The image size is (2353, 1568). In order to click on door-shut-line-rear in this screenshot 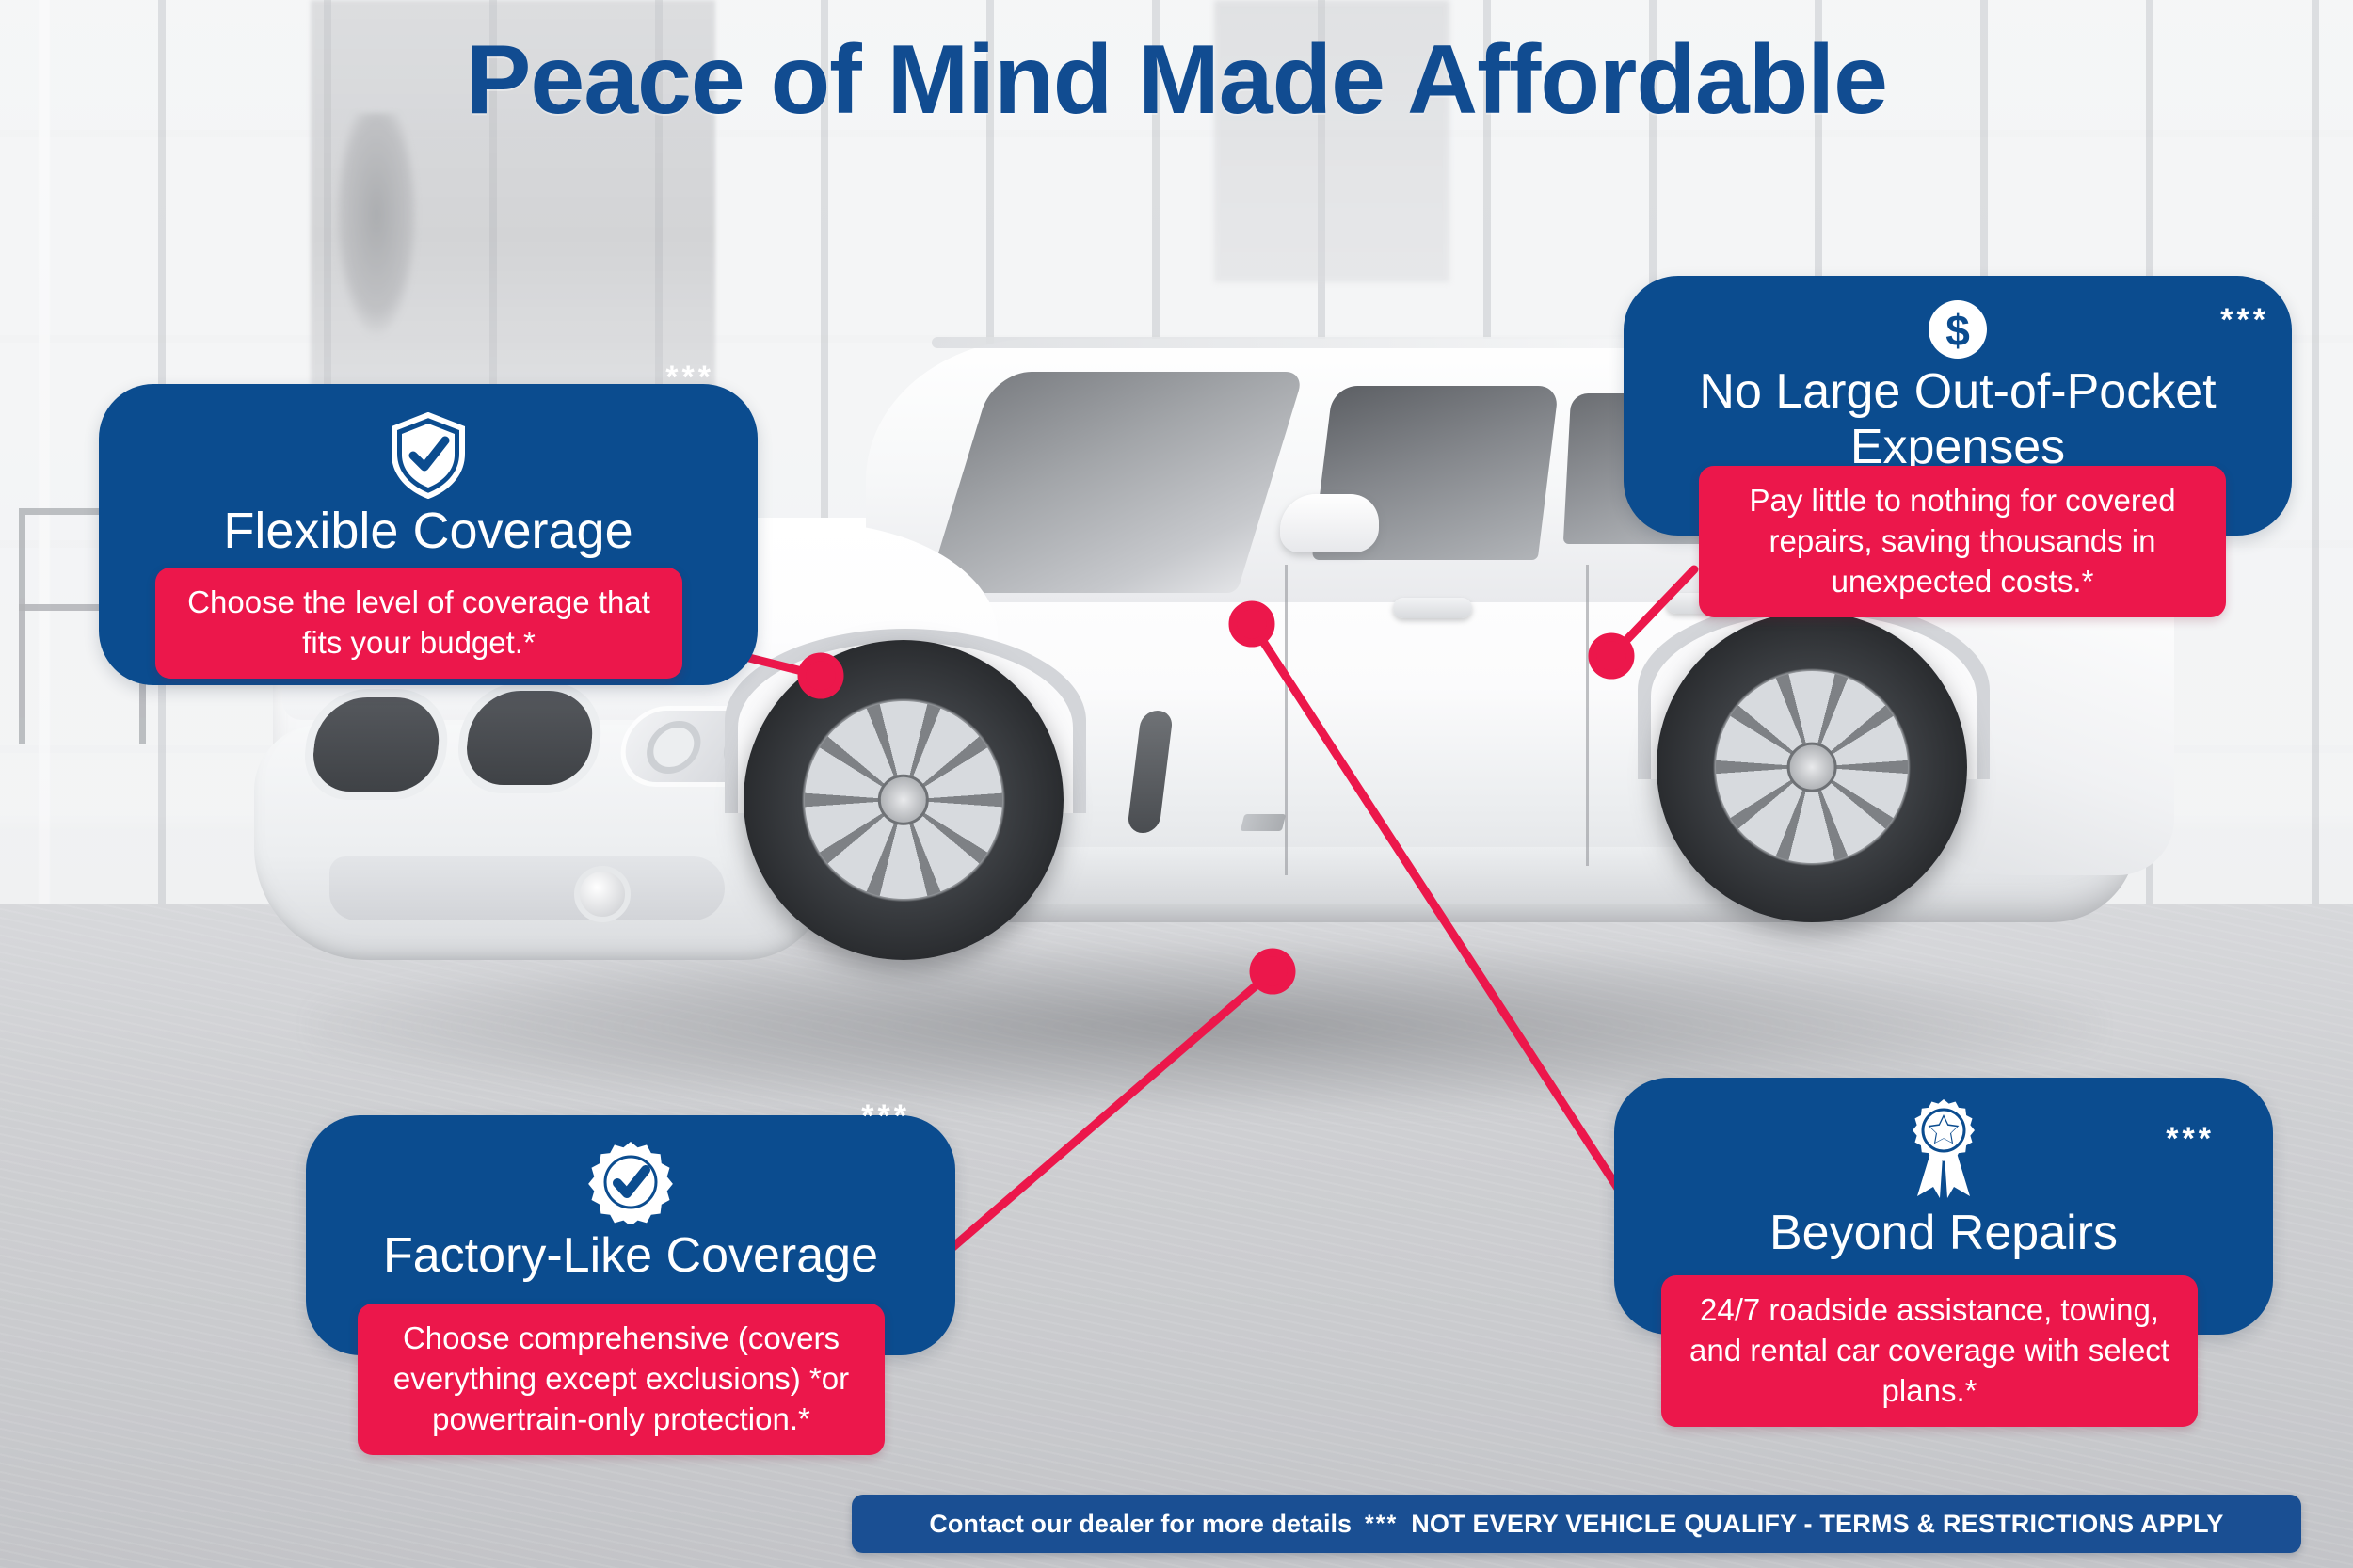, I will do `click(1587, 715)`.